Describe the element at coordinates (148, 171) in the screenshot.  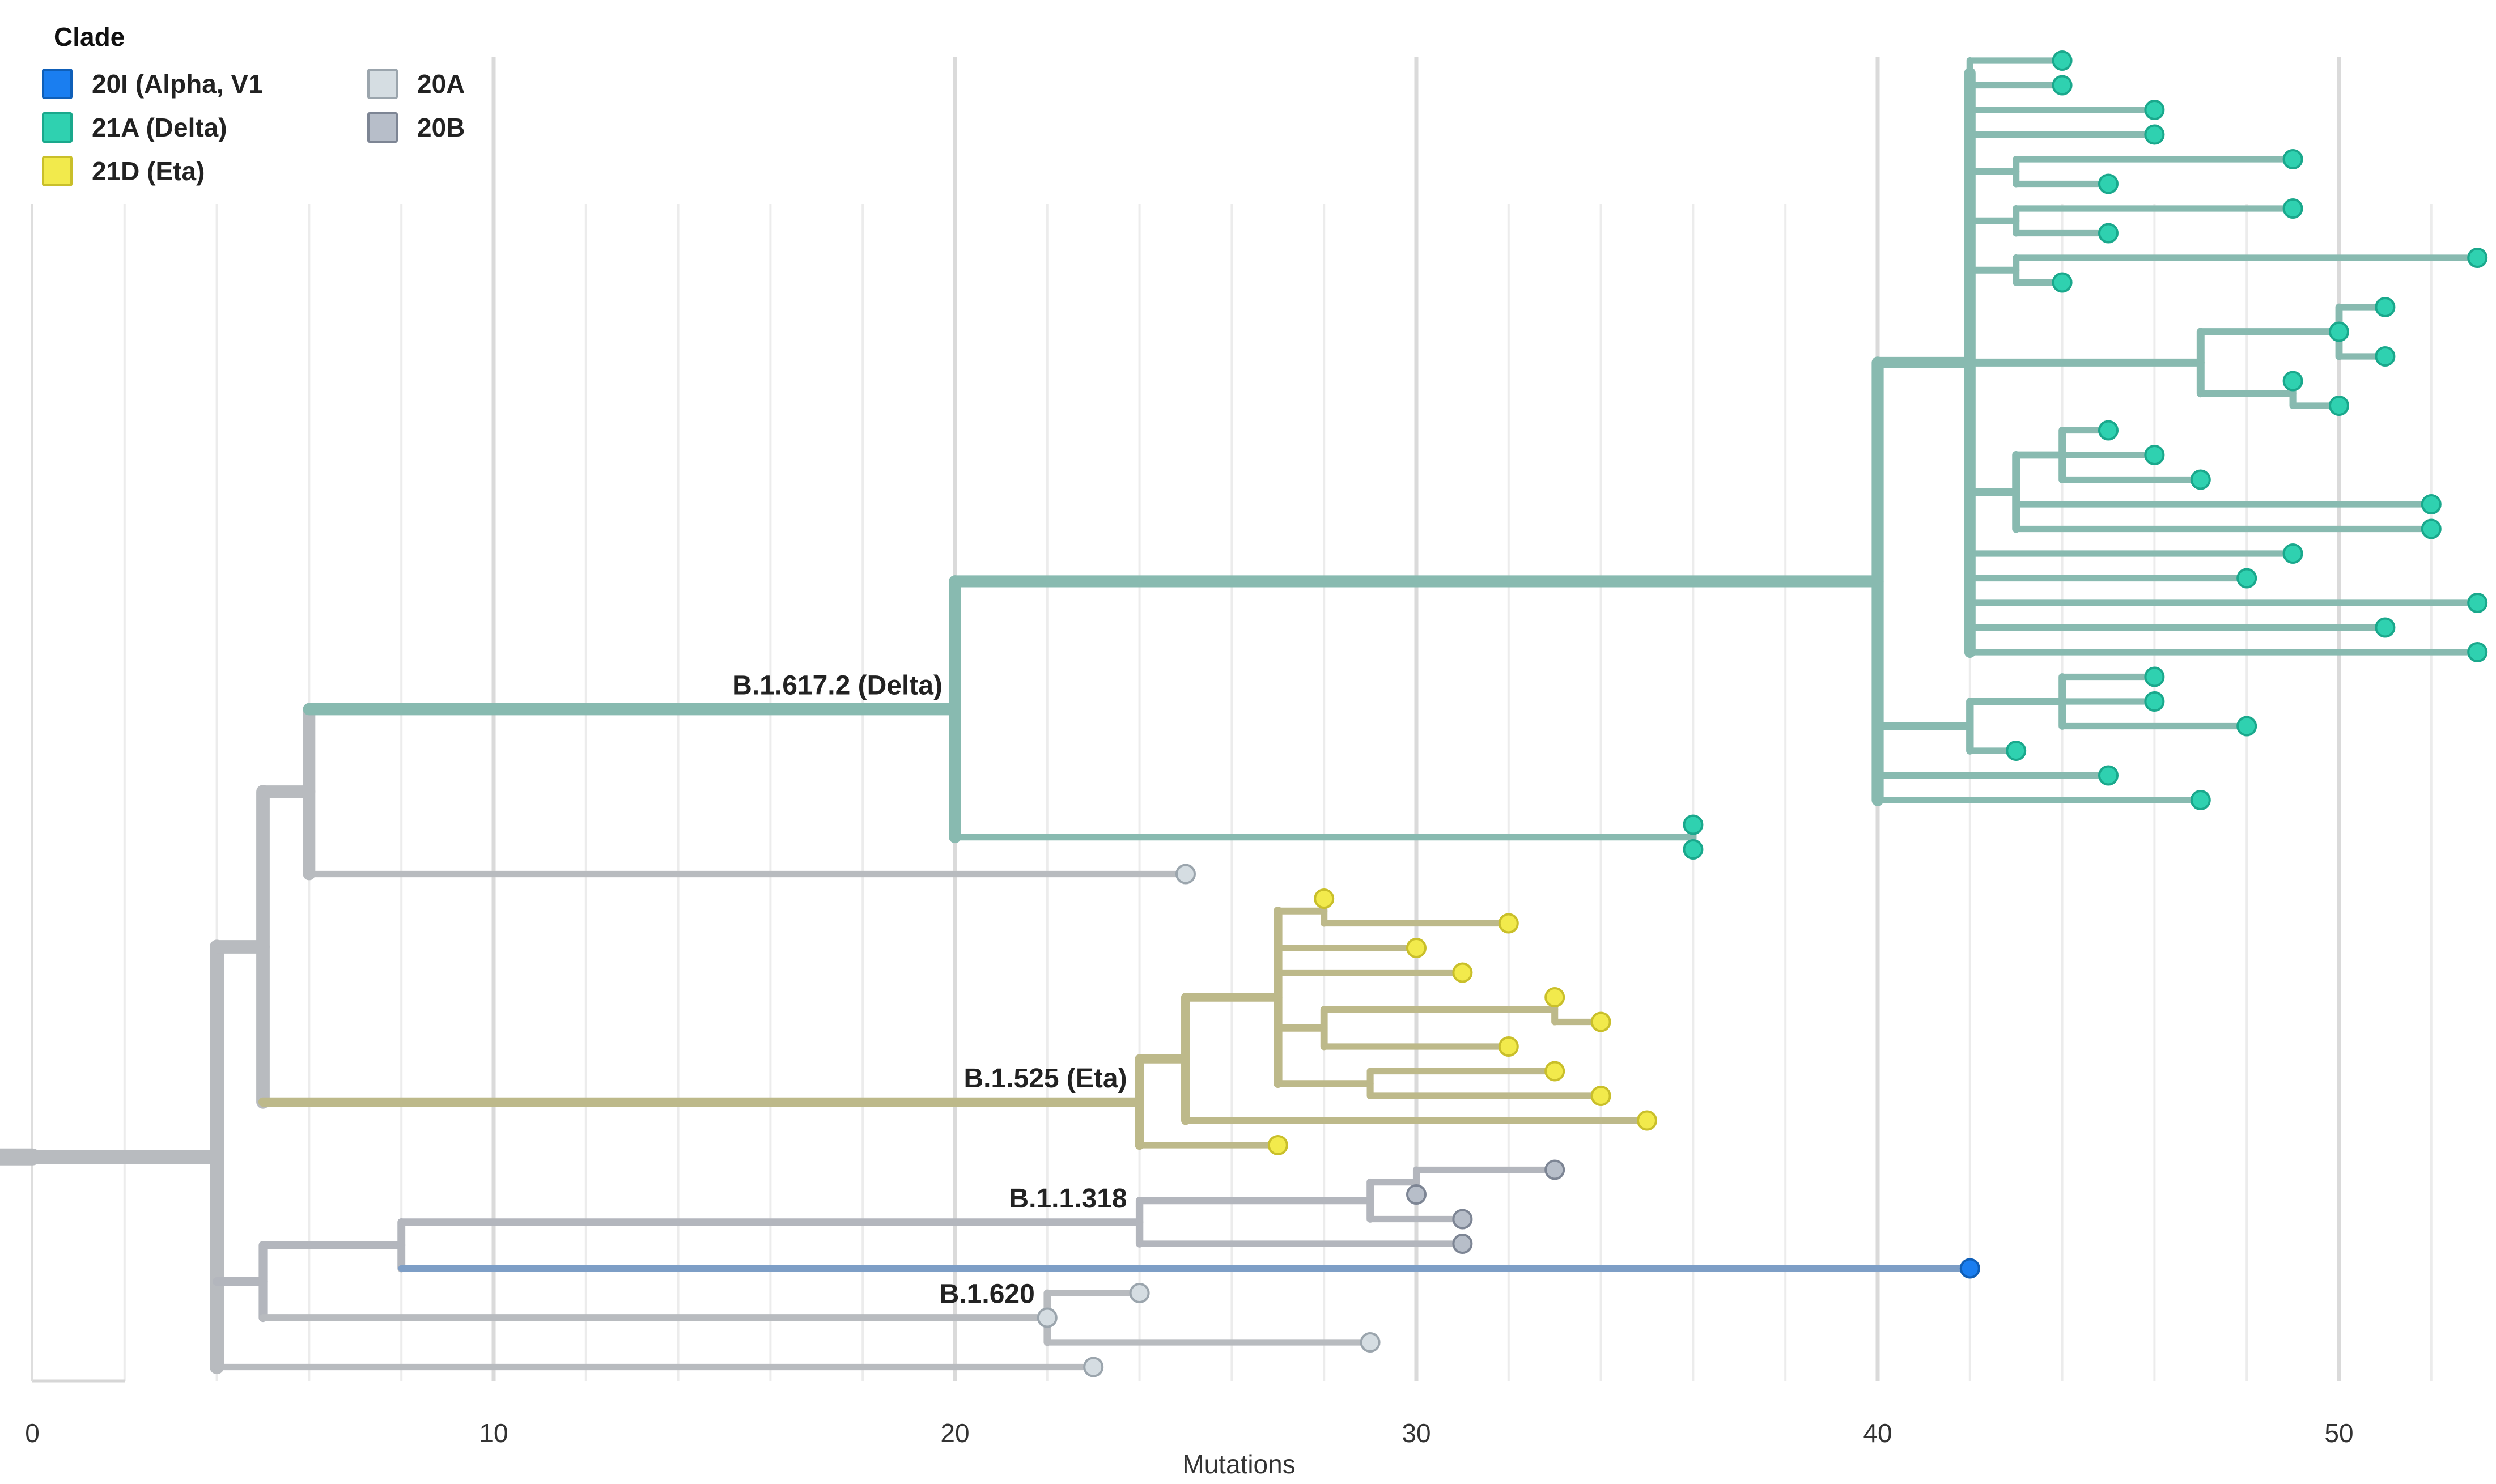
I see `legend-label: 21D (Eta)` at that location.